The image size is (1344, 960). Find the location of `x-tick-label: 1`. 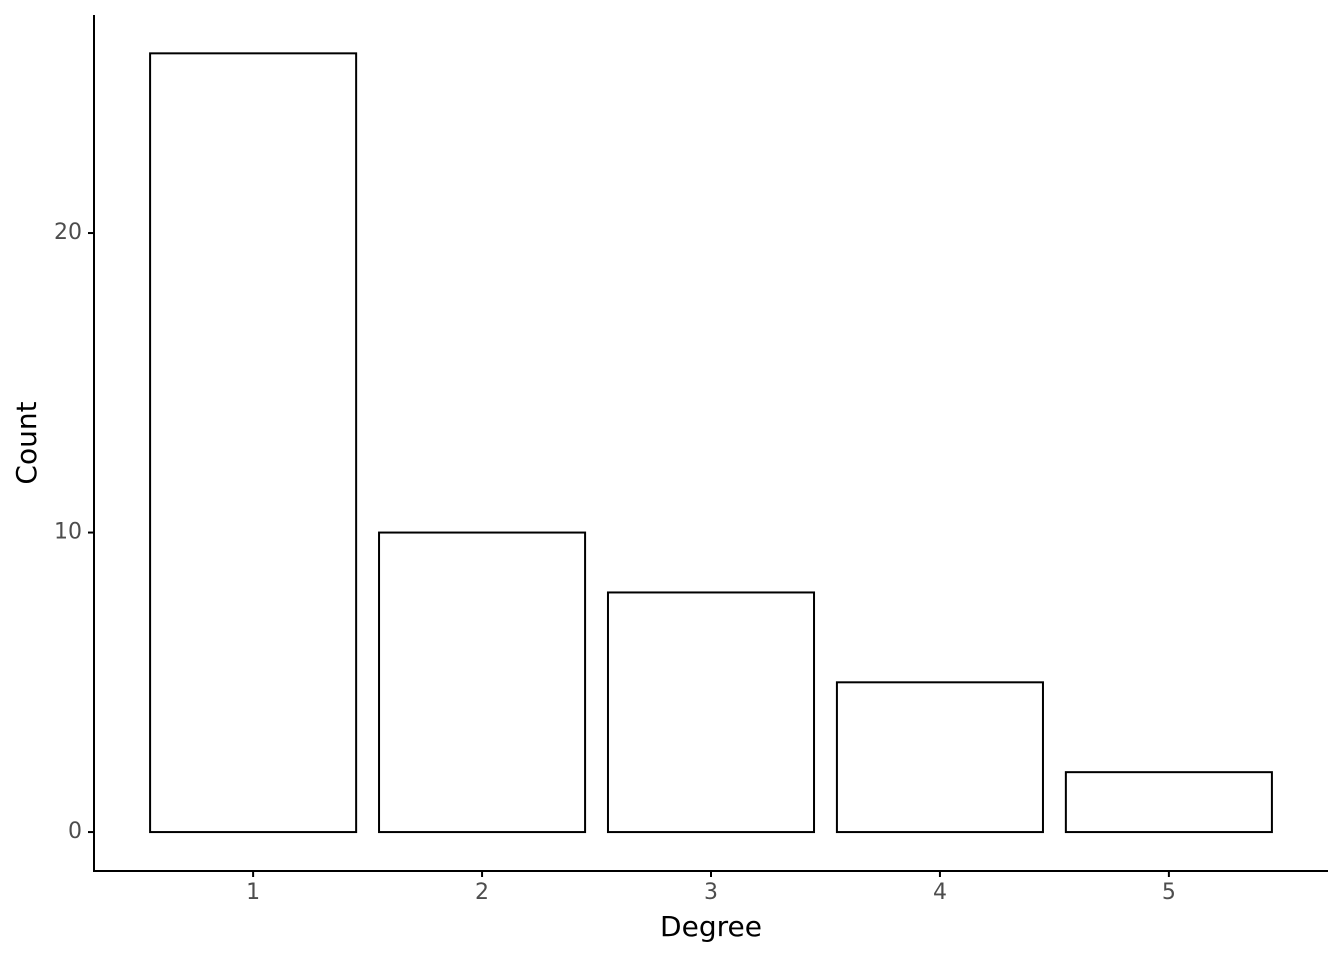

x-tick-label: 1 is located at coordinates (253, 892).